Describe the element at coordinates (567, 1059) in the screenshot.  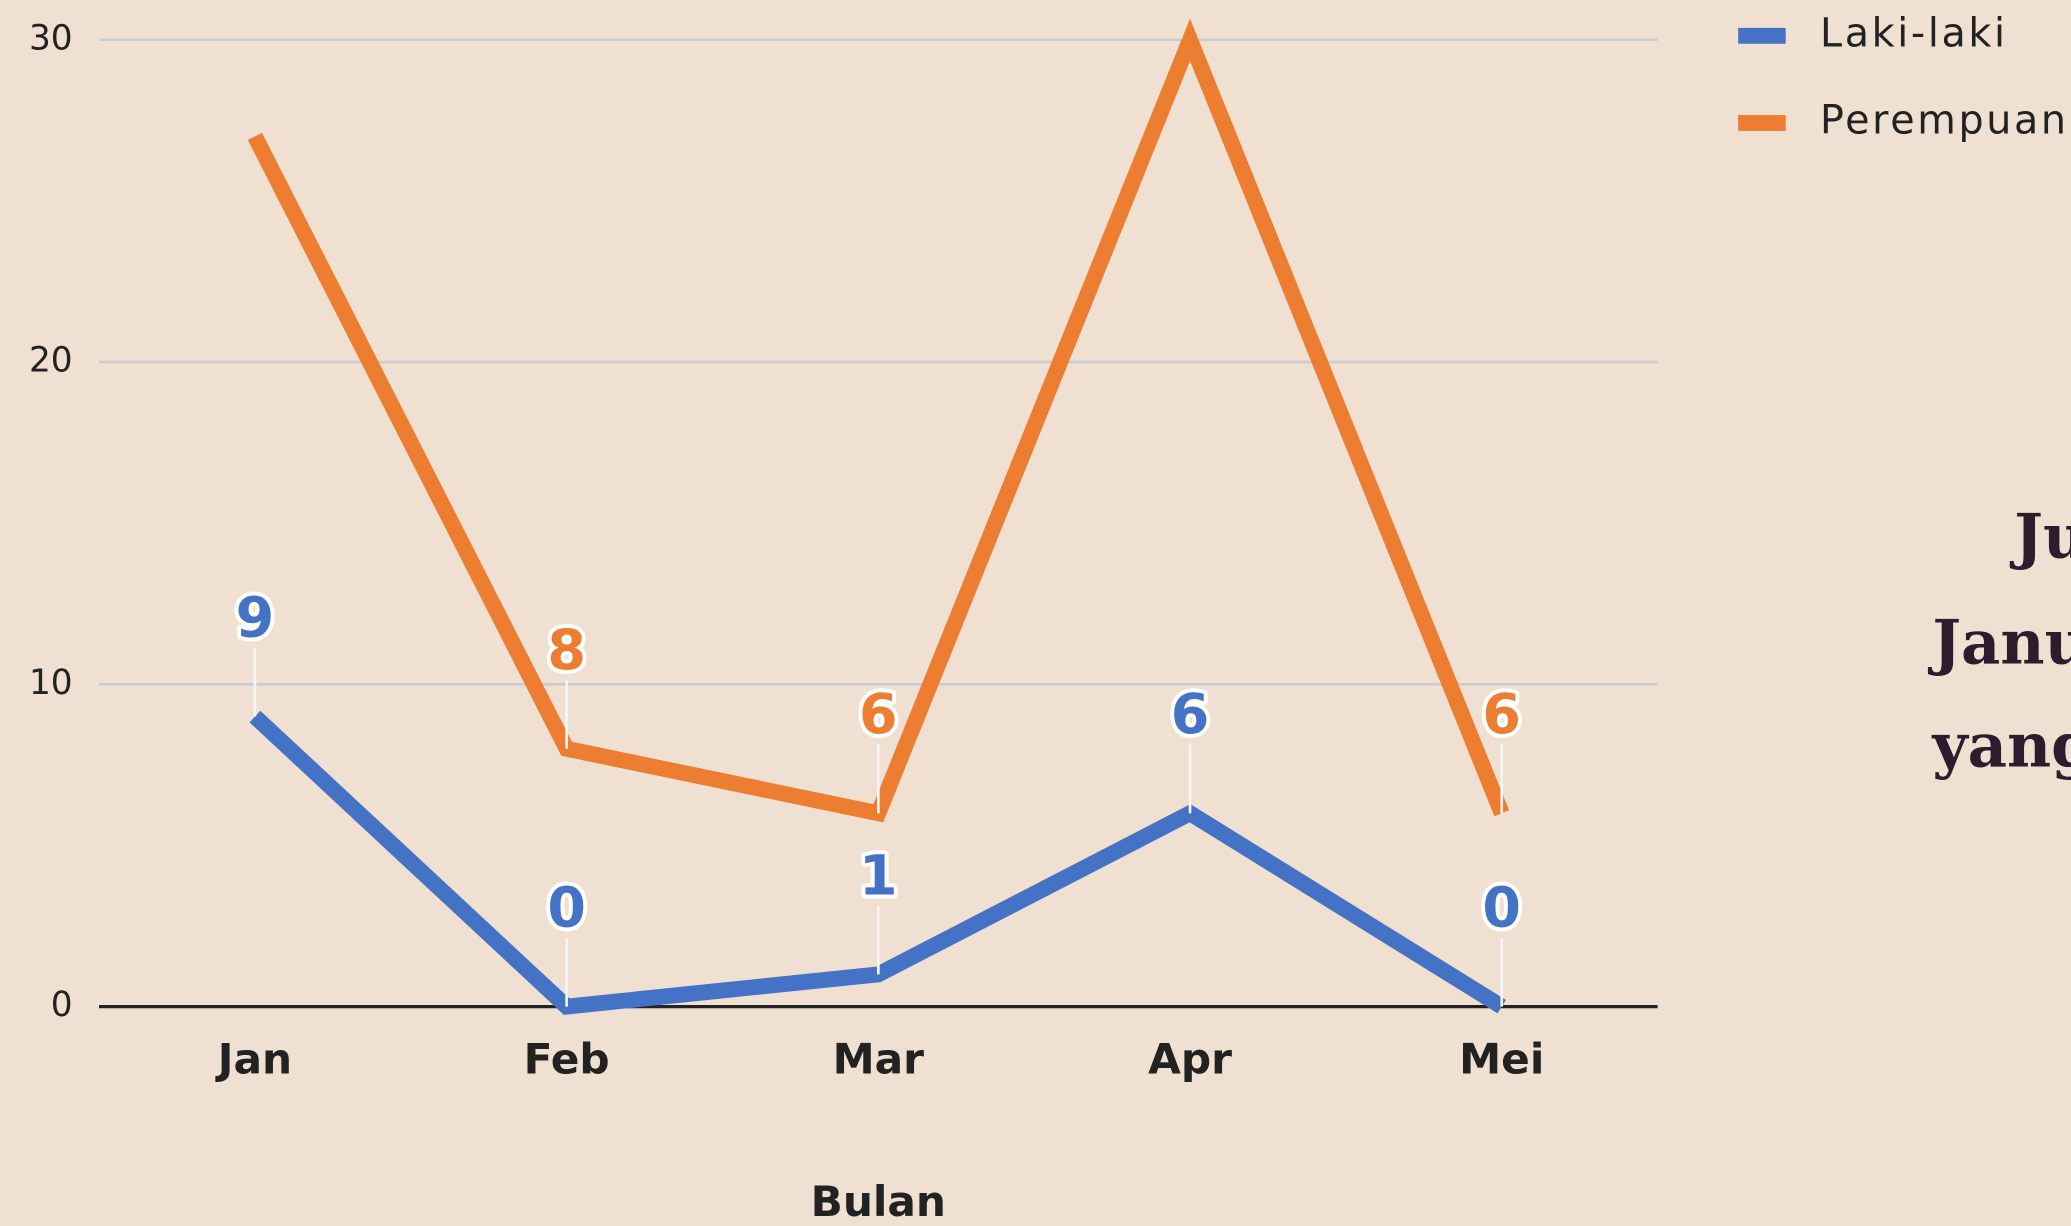
I see `x-tick-label: Feb` at that location.